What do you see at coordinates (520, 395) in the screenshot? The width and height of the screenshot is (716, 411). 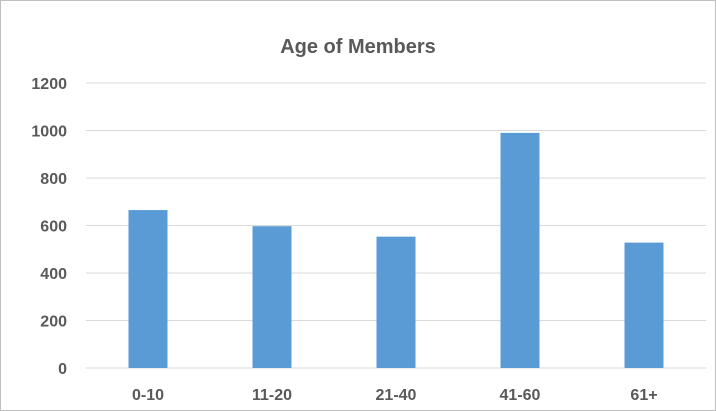 I see `x-tick-label: 41-60` at bounding box center [520, 395].